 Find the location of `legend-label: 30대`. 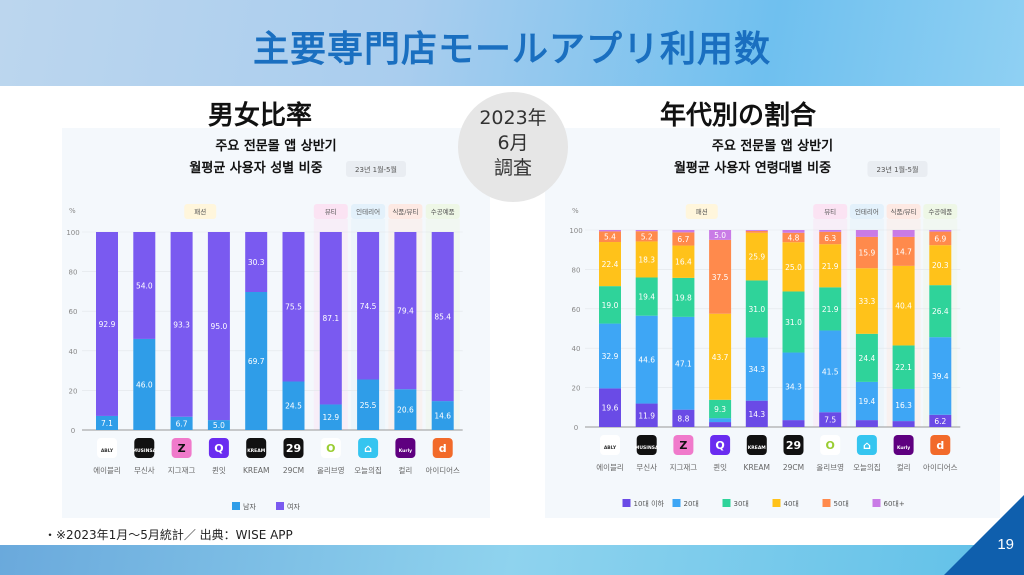

legend-label: 30대 is located at coordinates (741, 504).